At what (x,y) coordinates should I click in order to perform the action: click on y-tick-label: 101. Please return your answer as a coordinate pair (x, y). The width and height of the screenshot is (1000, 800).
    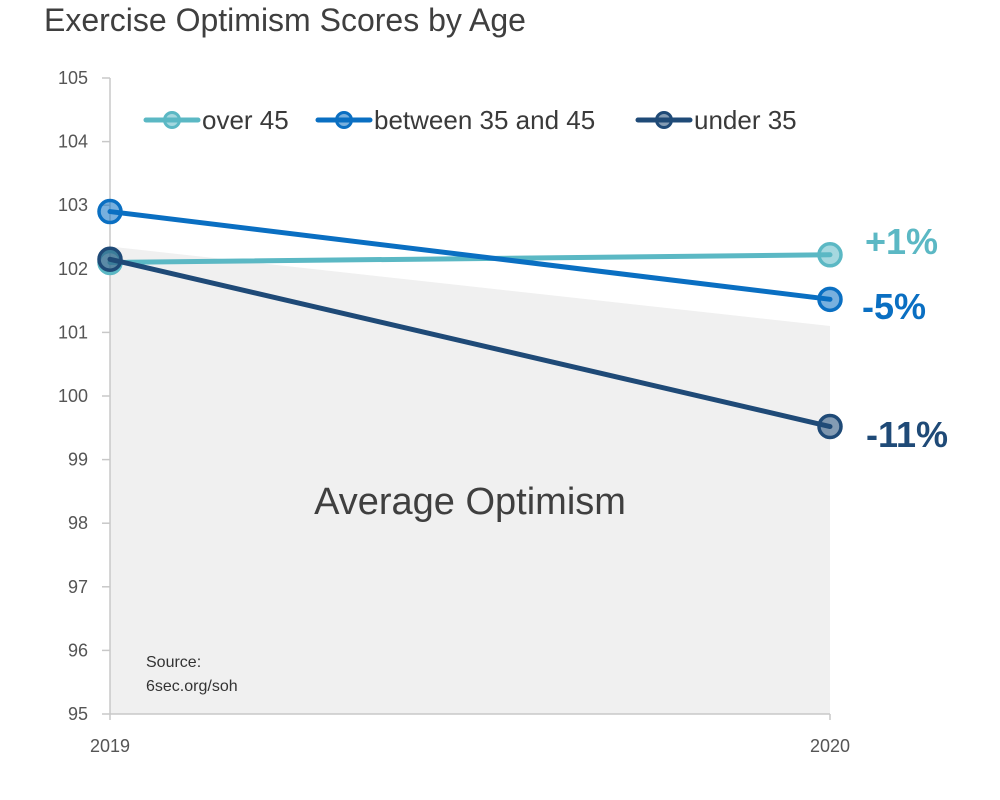
    Looking at the image, I should click on (73, 332).